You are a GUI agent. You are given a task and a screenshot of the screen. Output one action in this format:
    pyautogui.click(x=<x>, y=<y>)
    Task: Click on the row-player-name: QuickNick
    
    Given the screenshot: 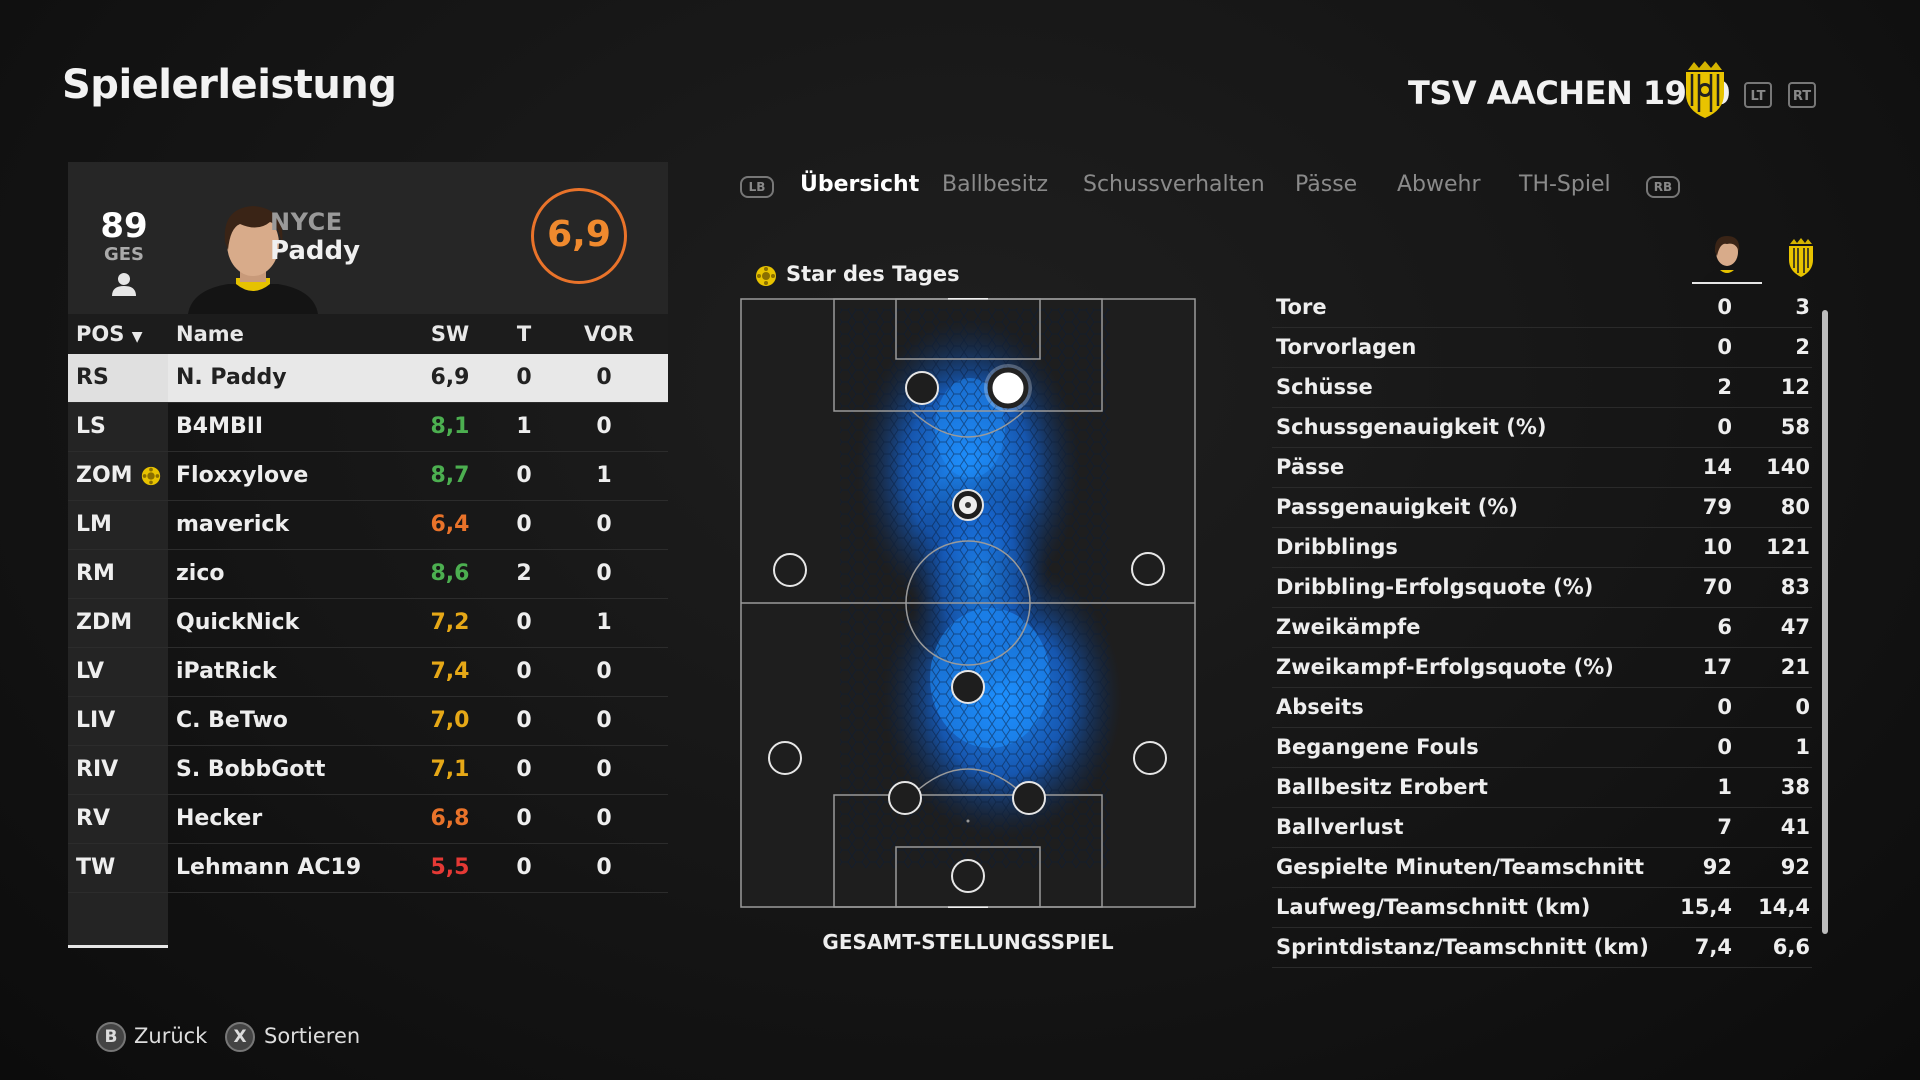 What is the action you would take?
    pyautogui.click(x=238, y=622)
    